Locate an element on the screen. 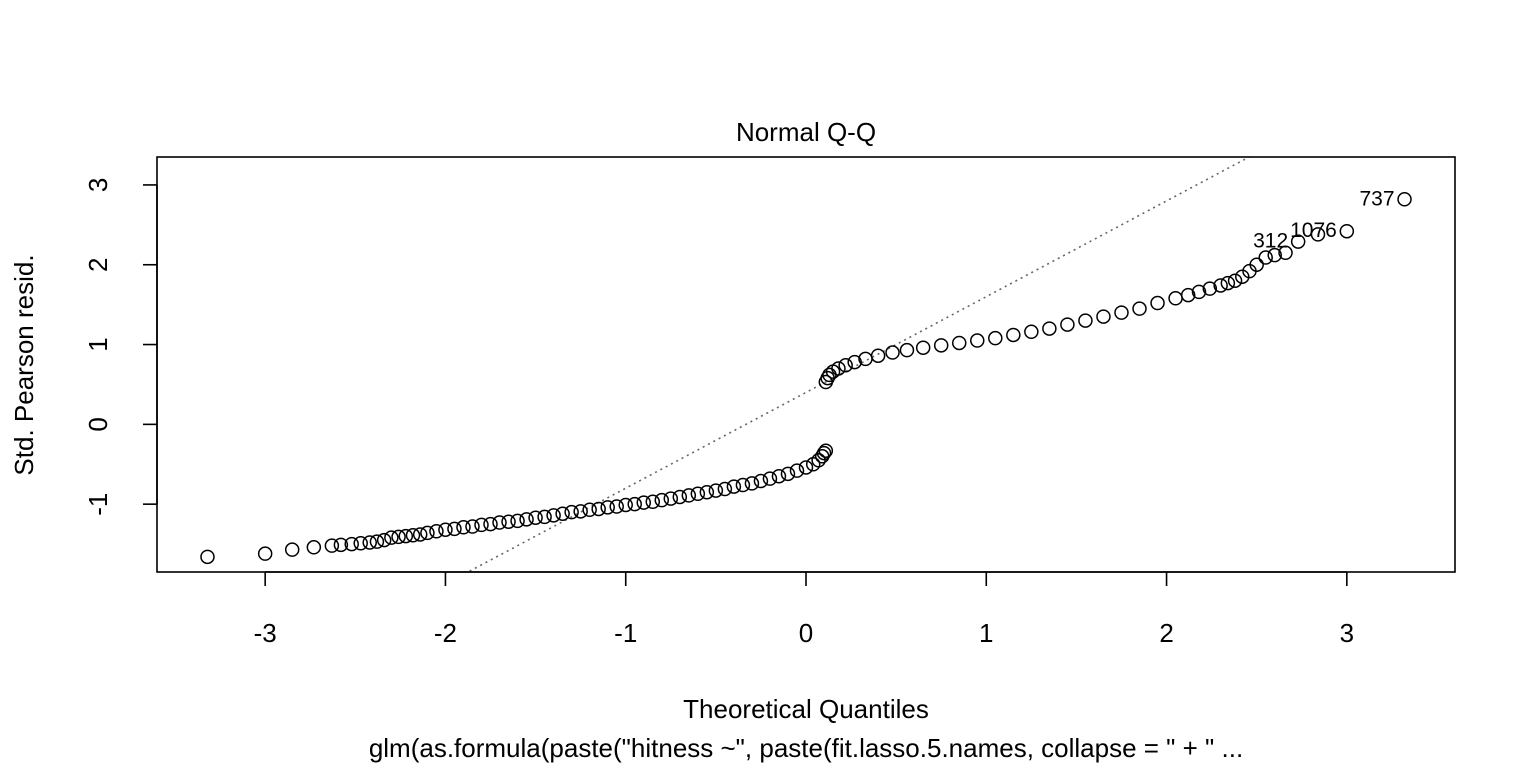  y-tick-label: 0 is located at coordinates (98, 424).